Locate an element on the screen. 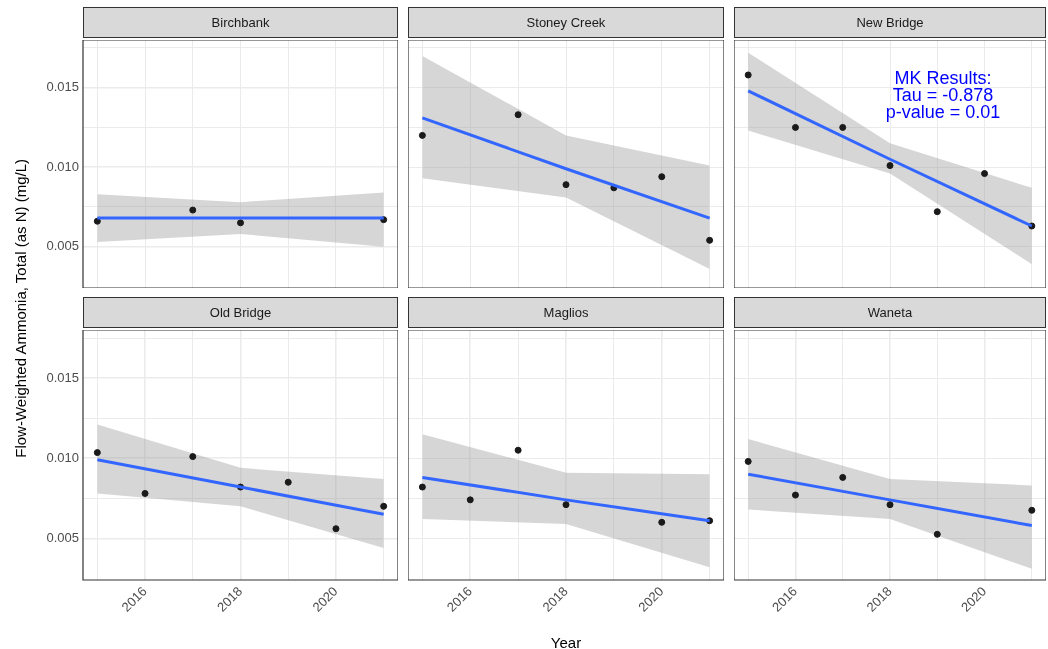  chart-title: New Bridge is located at coordinates (890, 22).